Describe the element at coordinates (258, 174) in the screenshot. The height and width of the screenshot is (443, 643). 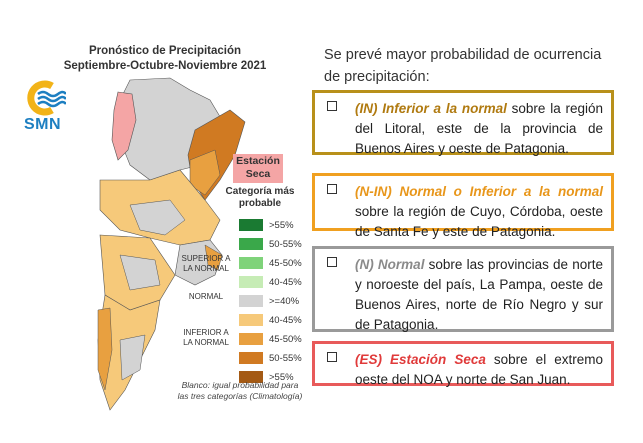
I see `dry-season-label-line2: Seca` at that location.